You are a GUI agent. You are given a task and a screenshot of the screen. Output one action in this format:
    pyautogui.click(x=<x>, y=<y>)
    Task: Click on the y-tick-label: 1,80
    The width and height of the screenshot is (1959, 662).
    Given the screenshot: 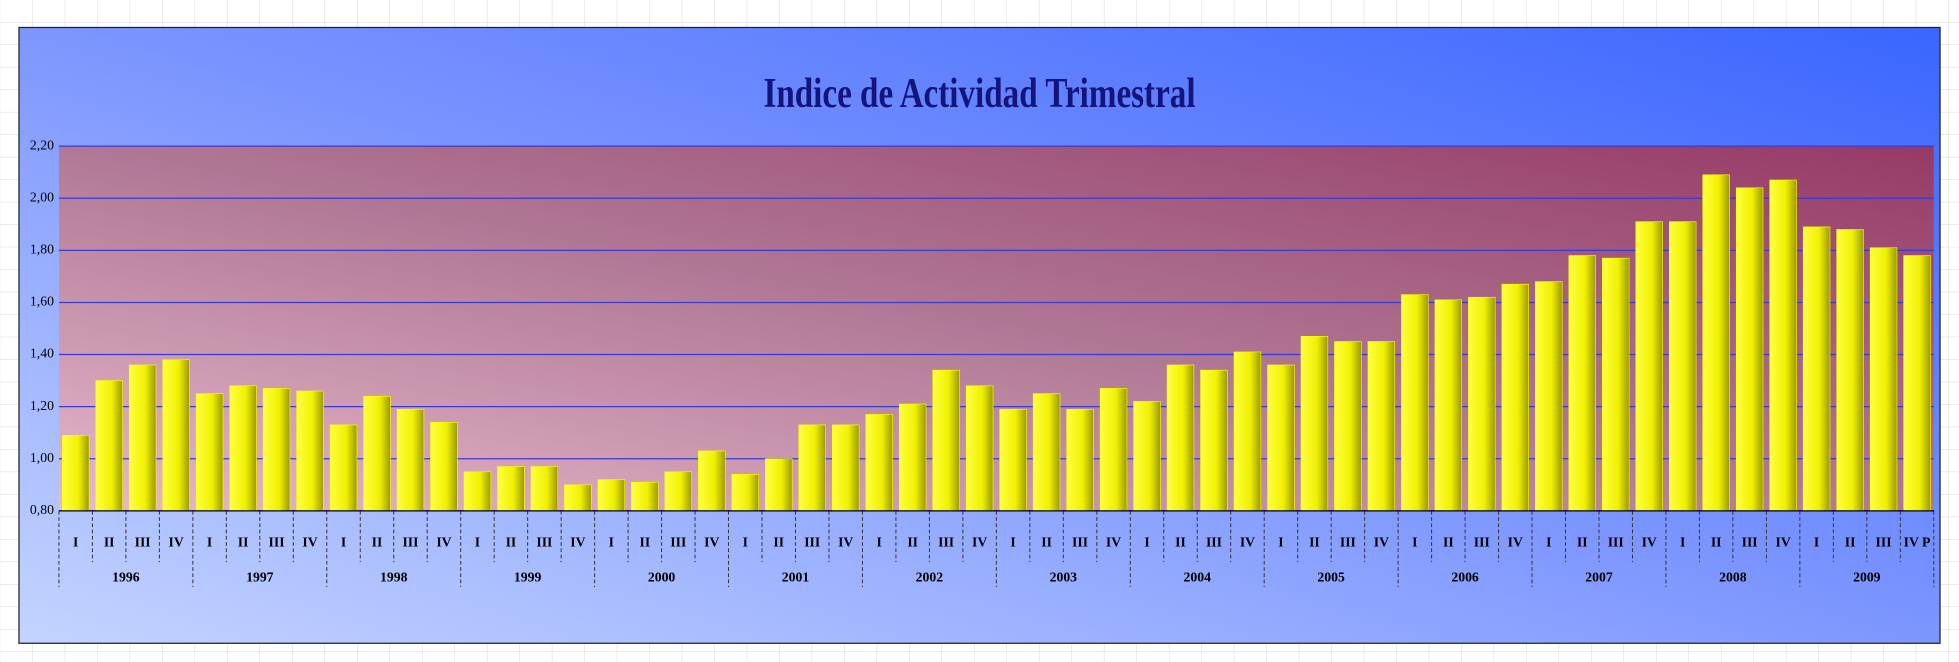 What is the action you would take?
    pyautogui.click(x=42, y=249)
    